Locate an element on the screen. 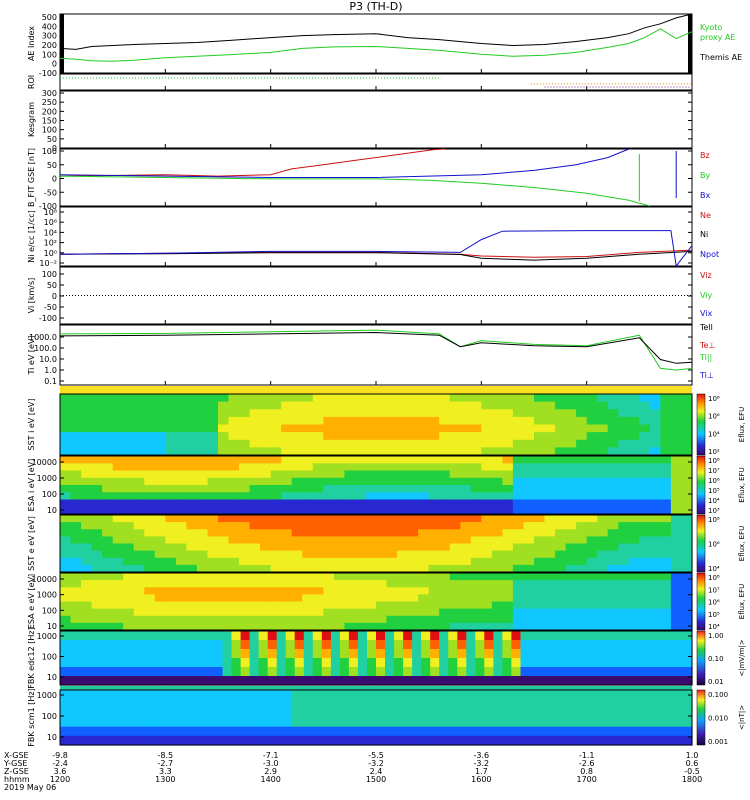 This screenshot has height=800, width=750. legend-ne: Ne is located at coordinates (705, 215).